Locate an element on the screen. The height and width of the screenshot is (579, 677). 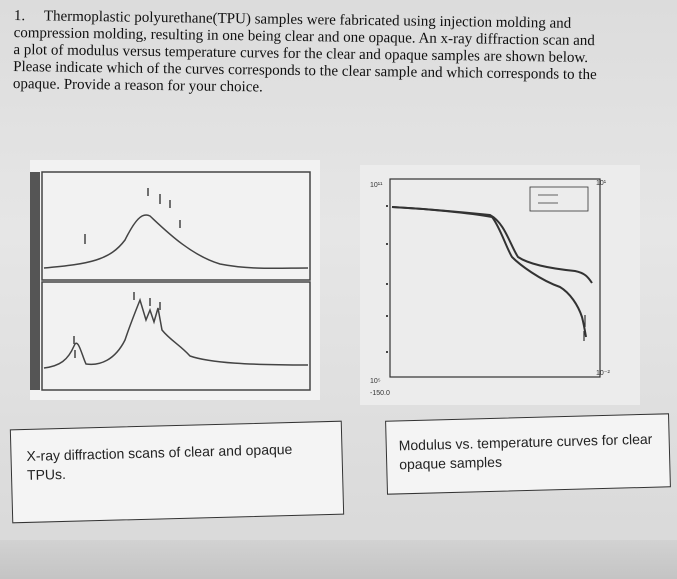
xrd-lower-frame is located at coordinates (176, 336).